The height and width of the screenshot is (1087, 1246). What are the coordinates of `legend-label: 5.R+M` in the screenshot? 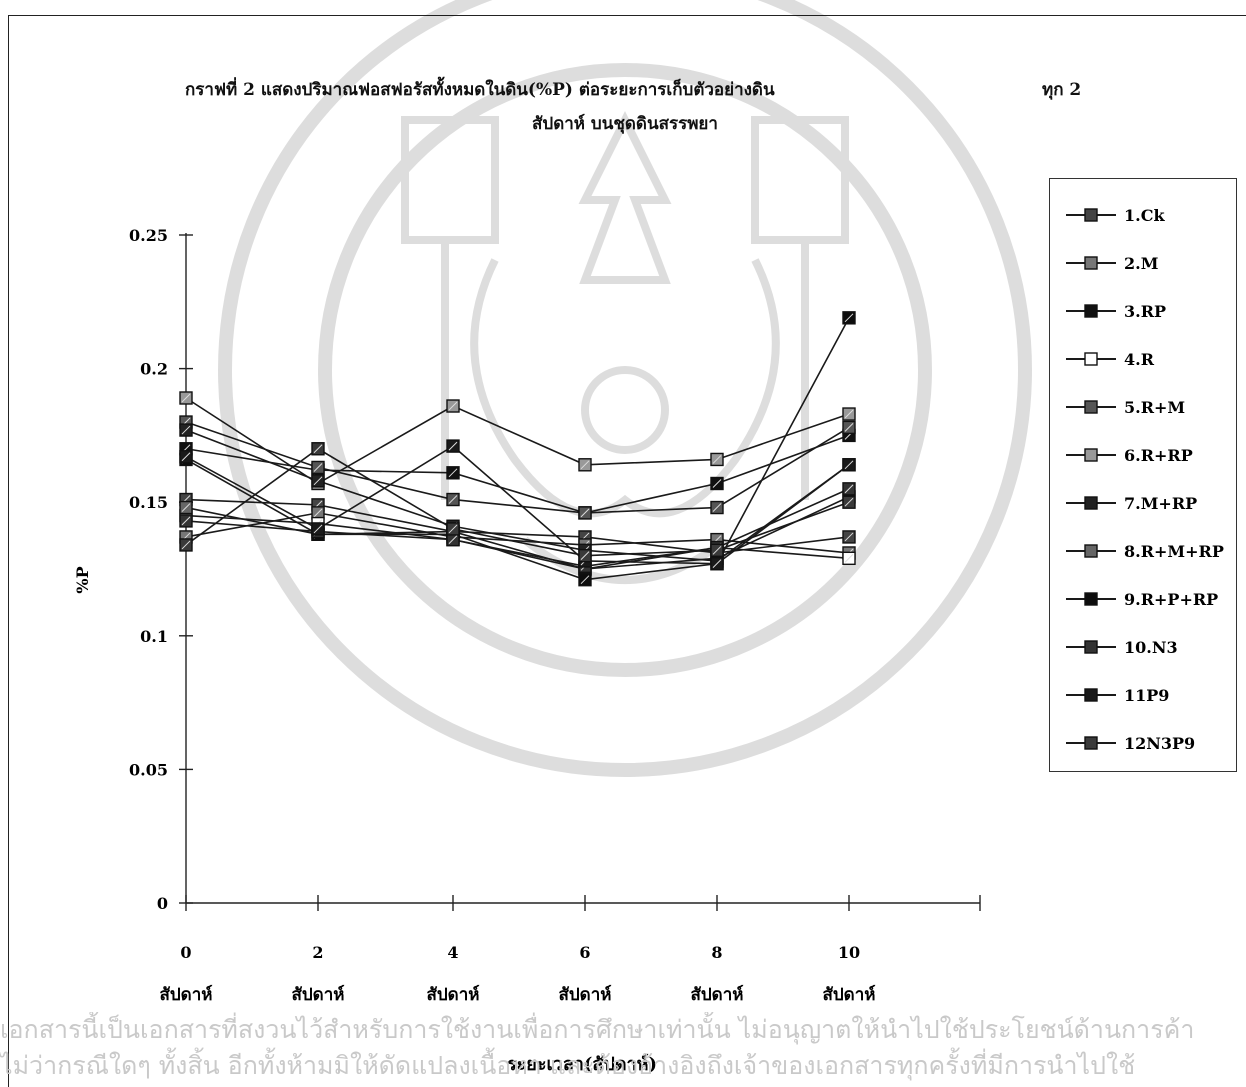 It's located at (1154, 407).